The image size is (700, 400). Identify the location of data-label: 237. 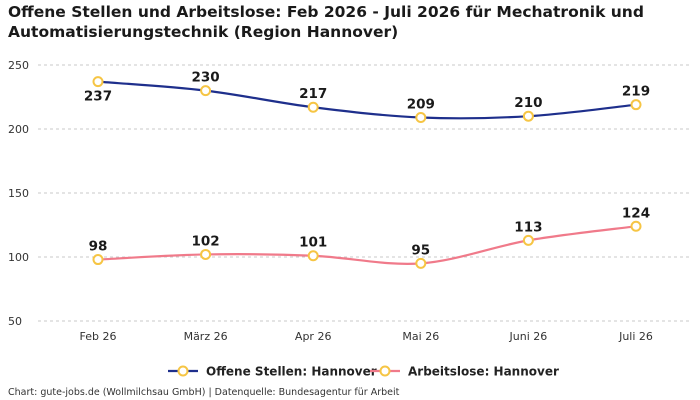
(98, 97).